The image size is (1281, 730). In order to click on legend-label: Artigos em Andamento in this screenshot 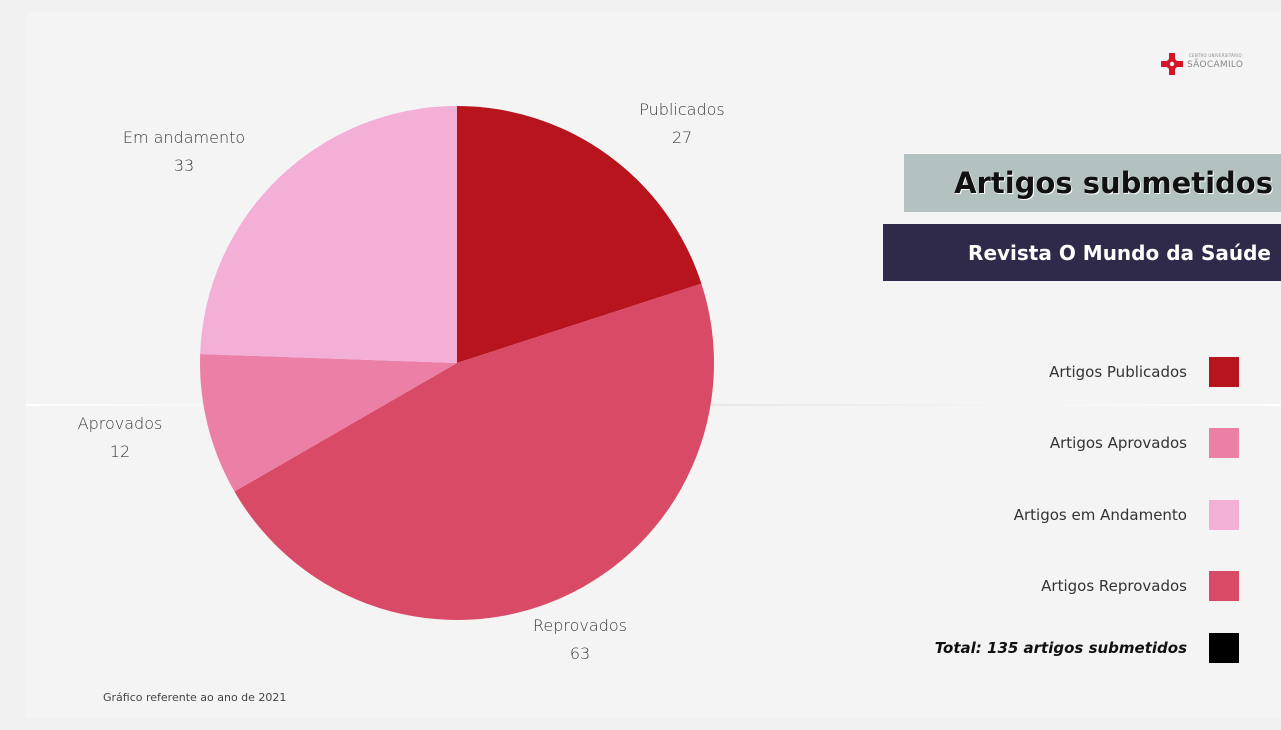, I will do `click(1100, 515)`.